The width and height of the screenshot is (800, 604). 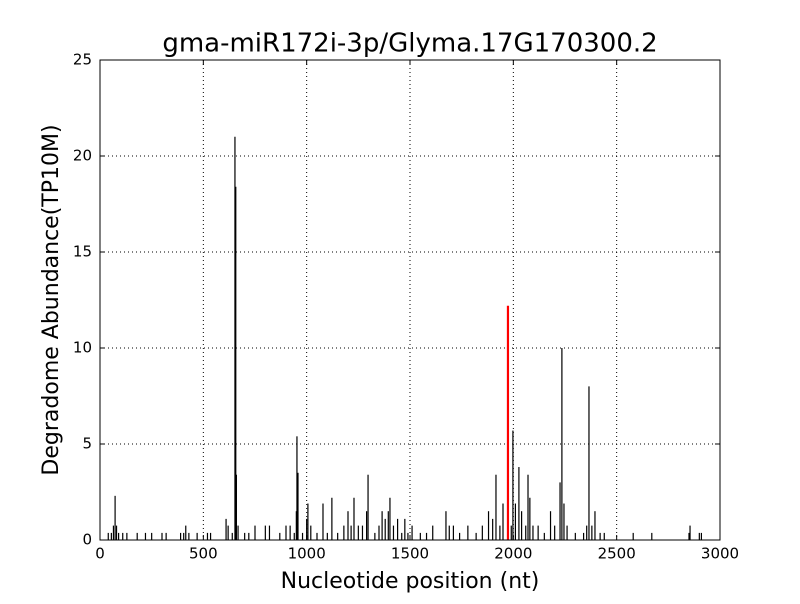 What do you see at coordinates (82, 348) in the screenshot?
I see `y-tick-label: 10` at bounding box center [82, 348].